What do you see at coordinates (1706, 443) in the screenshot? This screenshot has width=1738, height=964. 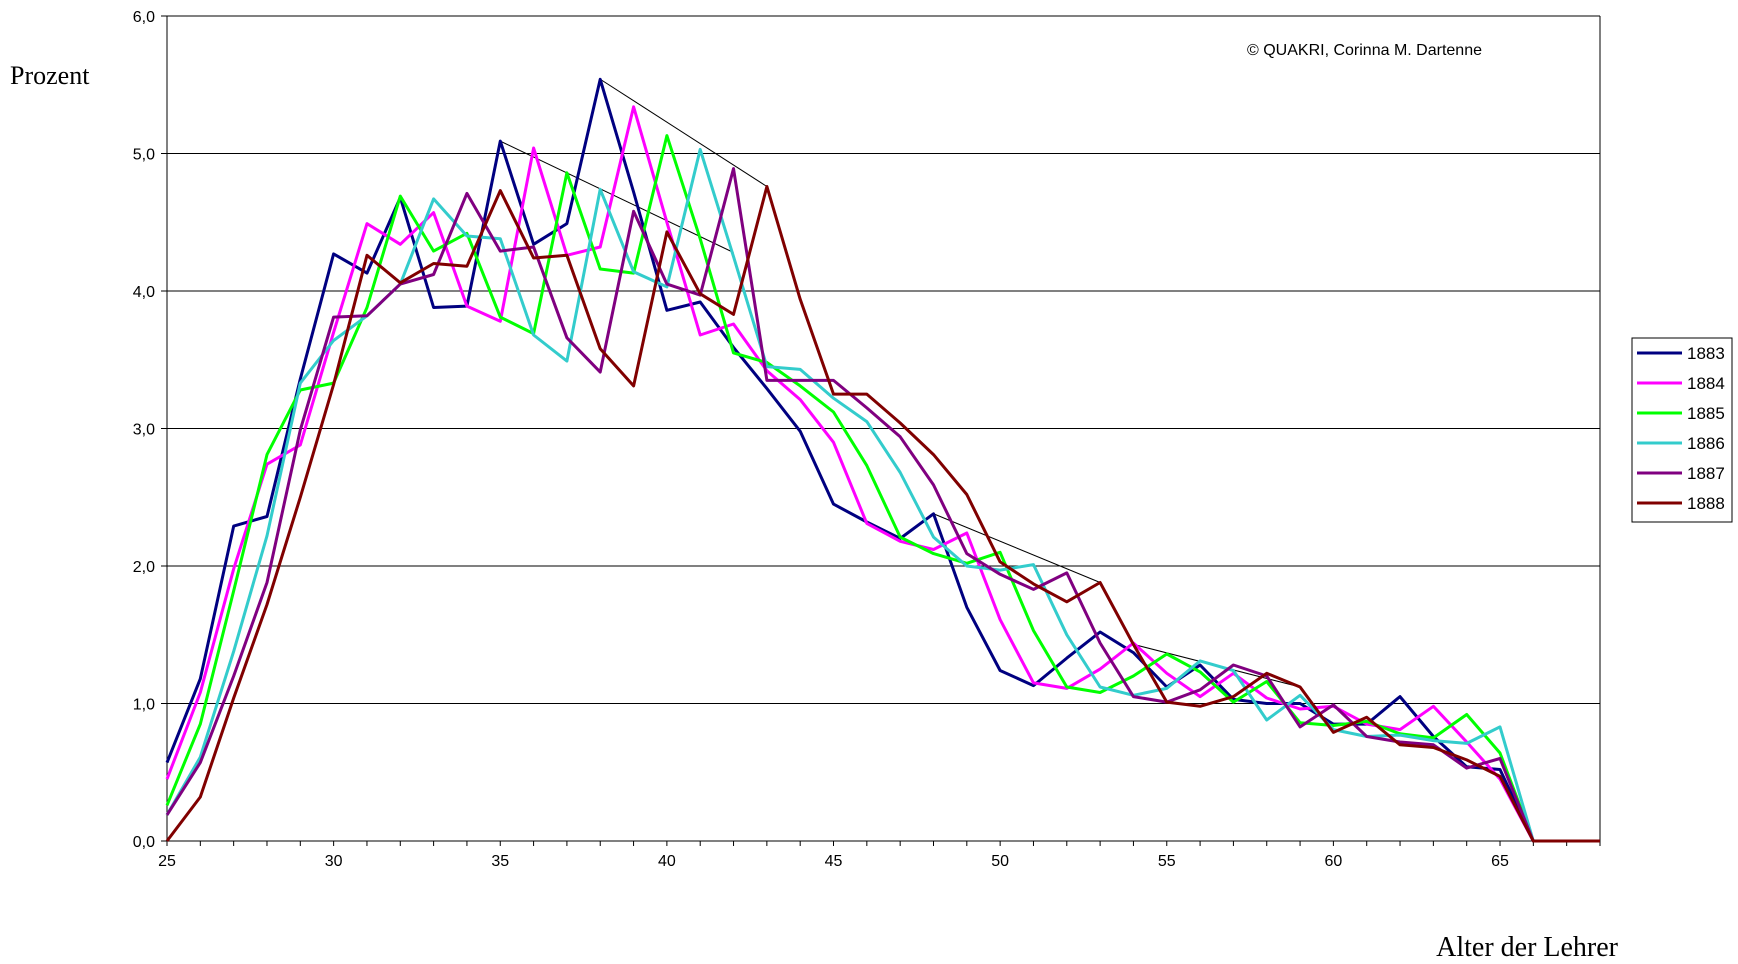 I see `legend-label-1886: 1886` at bounding box center [1706, 443].